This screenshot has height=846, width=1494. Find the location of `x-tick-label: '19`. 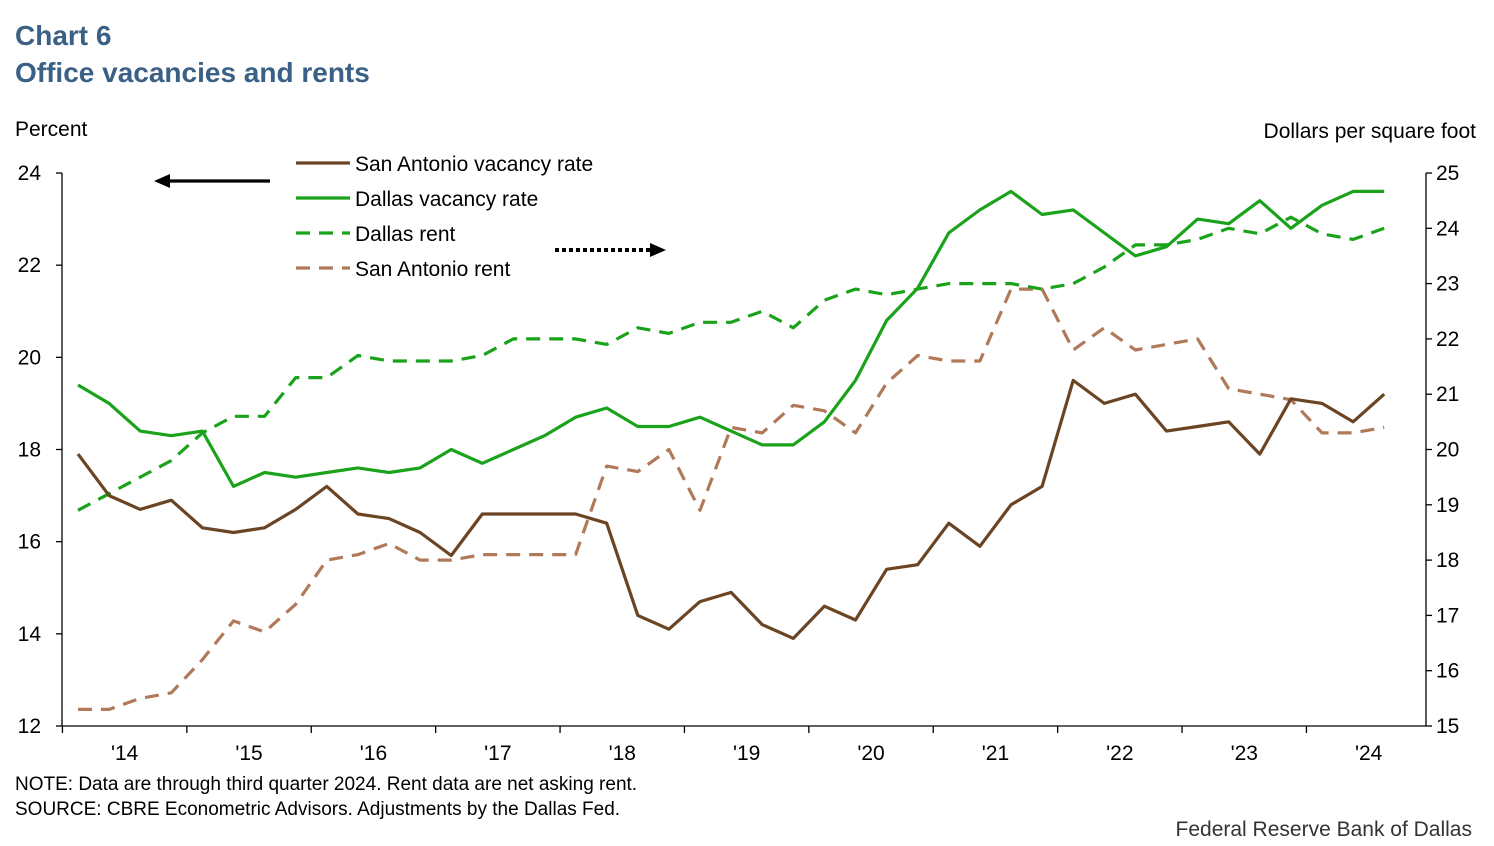

x-tick-label: '19 is located at coordinates (746, 753).